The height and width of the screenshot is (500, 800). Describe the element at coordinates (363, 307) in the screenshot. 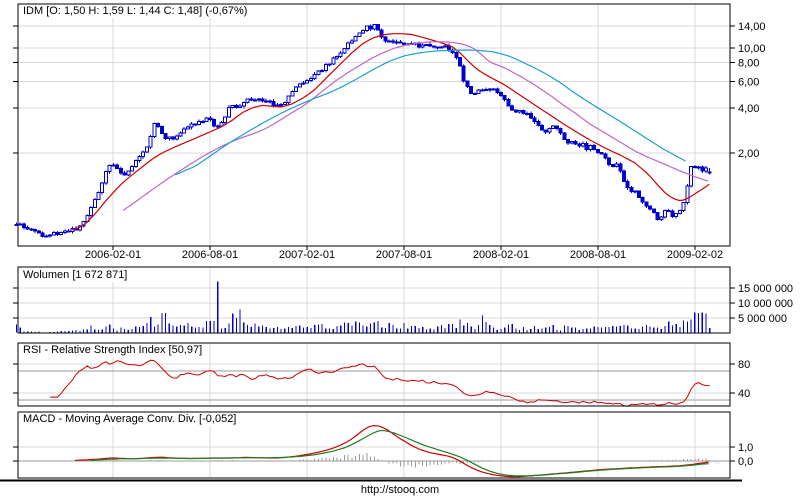

I see `volume-bars` at that location.